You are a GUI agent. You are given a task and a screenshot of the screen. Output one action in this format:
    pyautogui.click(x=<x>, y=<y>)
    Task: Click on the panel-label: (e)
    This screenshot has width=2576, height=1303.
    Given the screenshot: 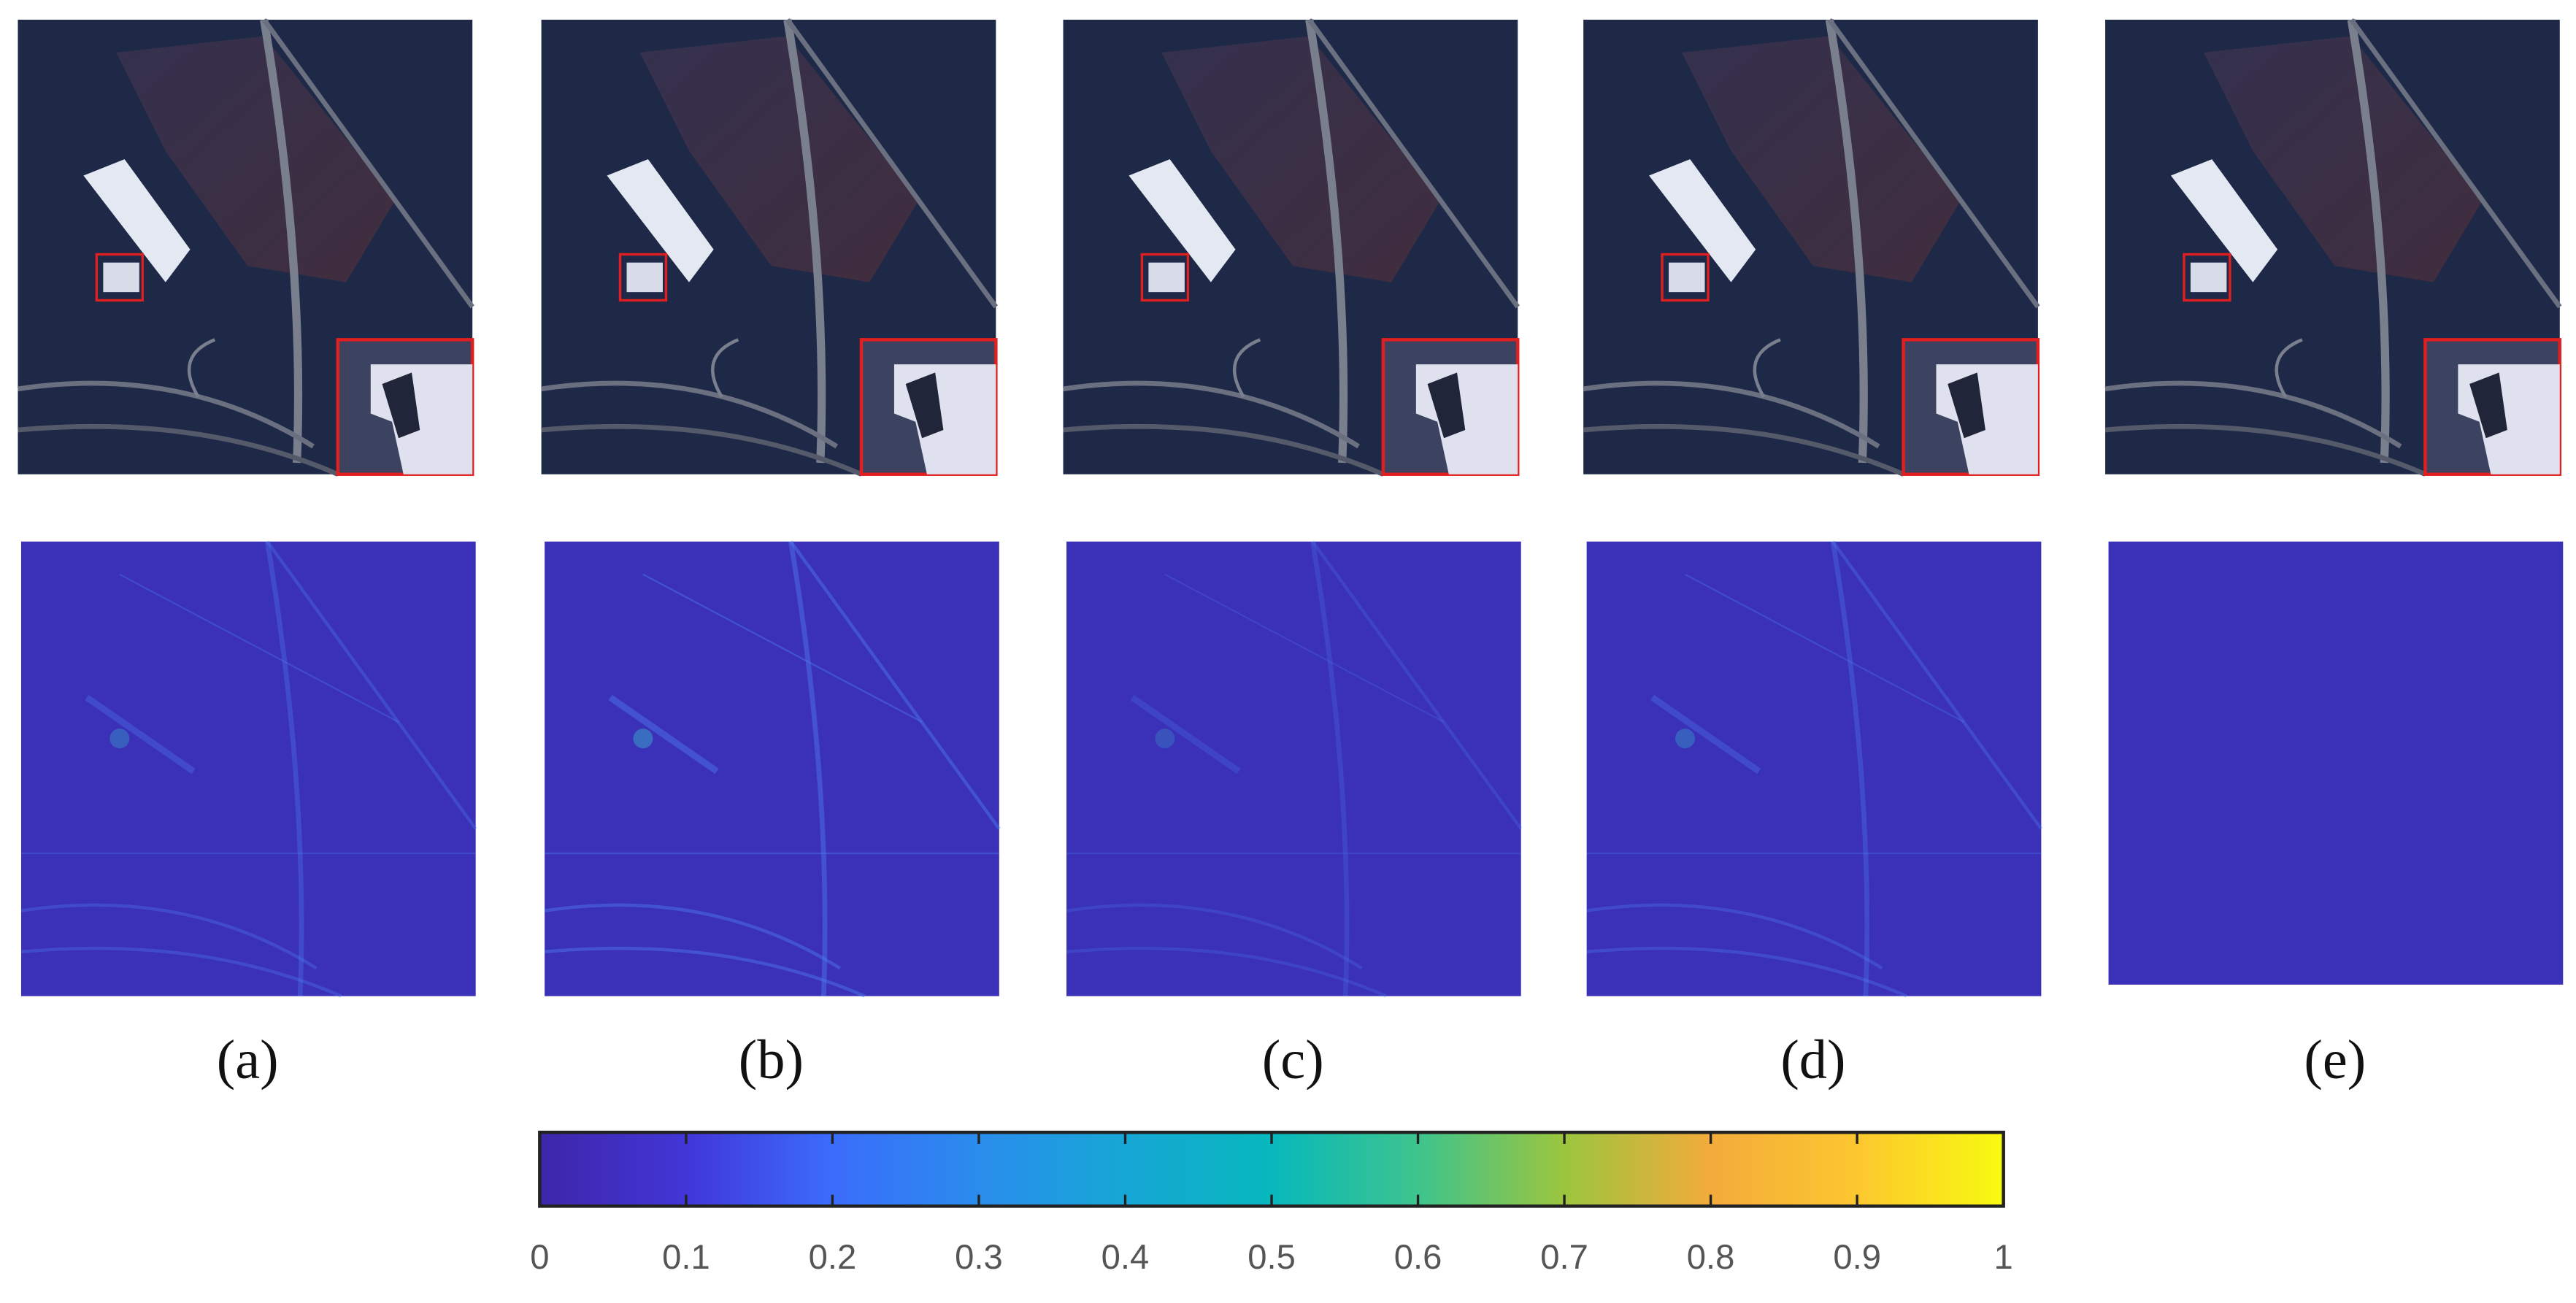 What is the action you would take?
    pyautogui.click(x=2335, y=1060)
    